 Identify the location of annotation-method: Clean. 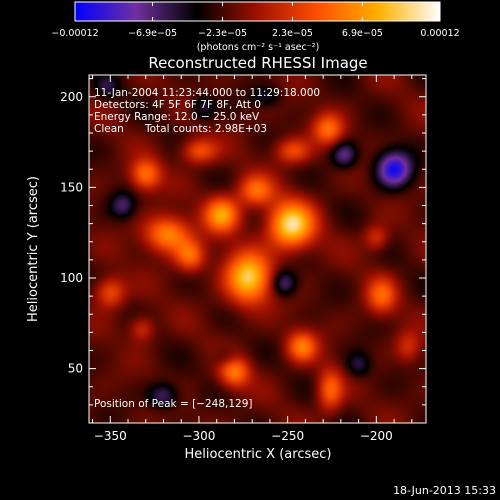
(109, 129).